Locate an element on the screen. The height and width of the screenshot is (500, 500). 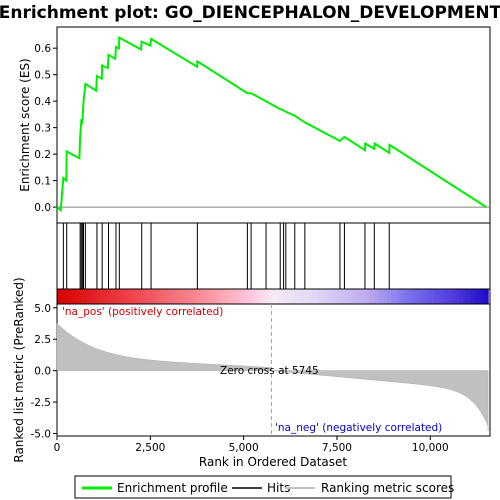
hit-markers is located at coordinates (226, 256).